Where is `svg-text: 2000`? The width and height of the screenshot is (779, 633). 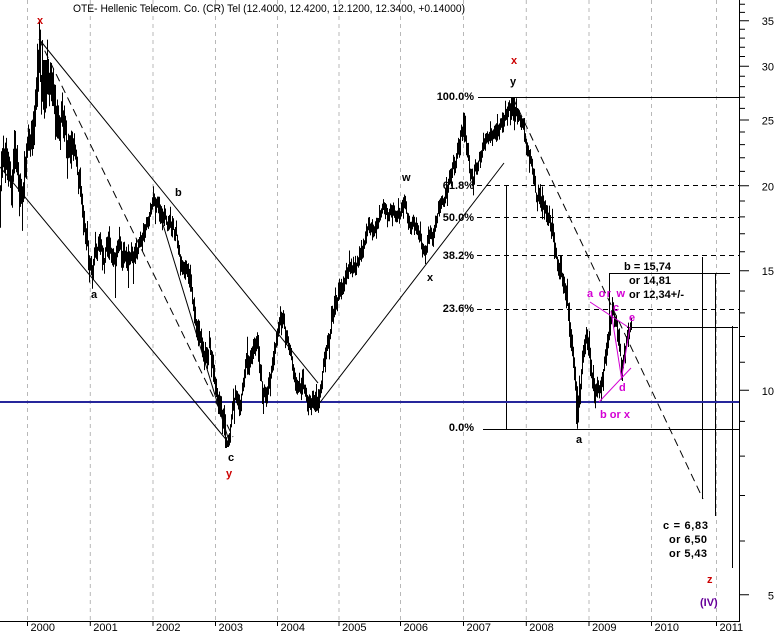 svg-text: 2000 is located at coordinates (43, 627).